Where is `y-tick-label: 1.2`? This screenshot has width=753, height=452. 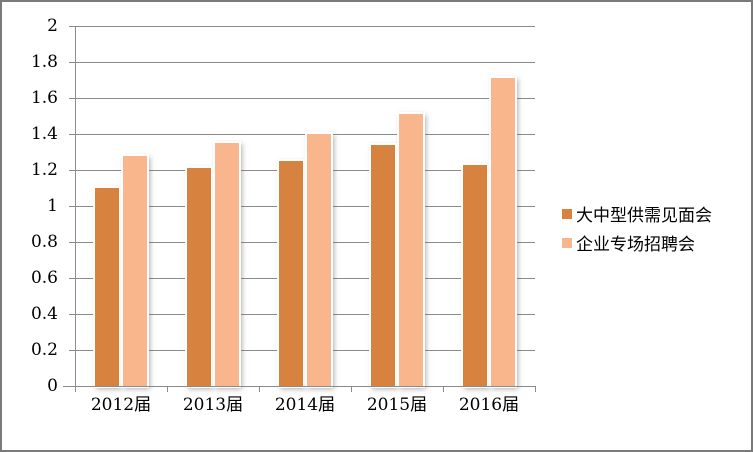 y-tick-label: 1.2 is located at coordinates (44, 170).